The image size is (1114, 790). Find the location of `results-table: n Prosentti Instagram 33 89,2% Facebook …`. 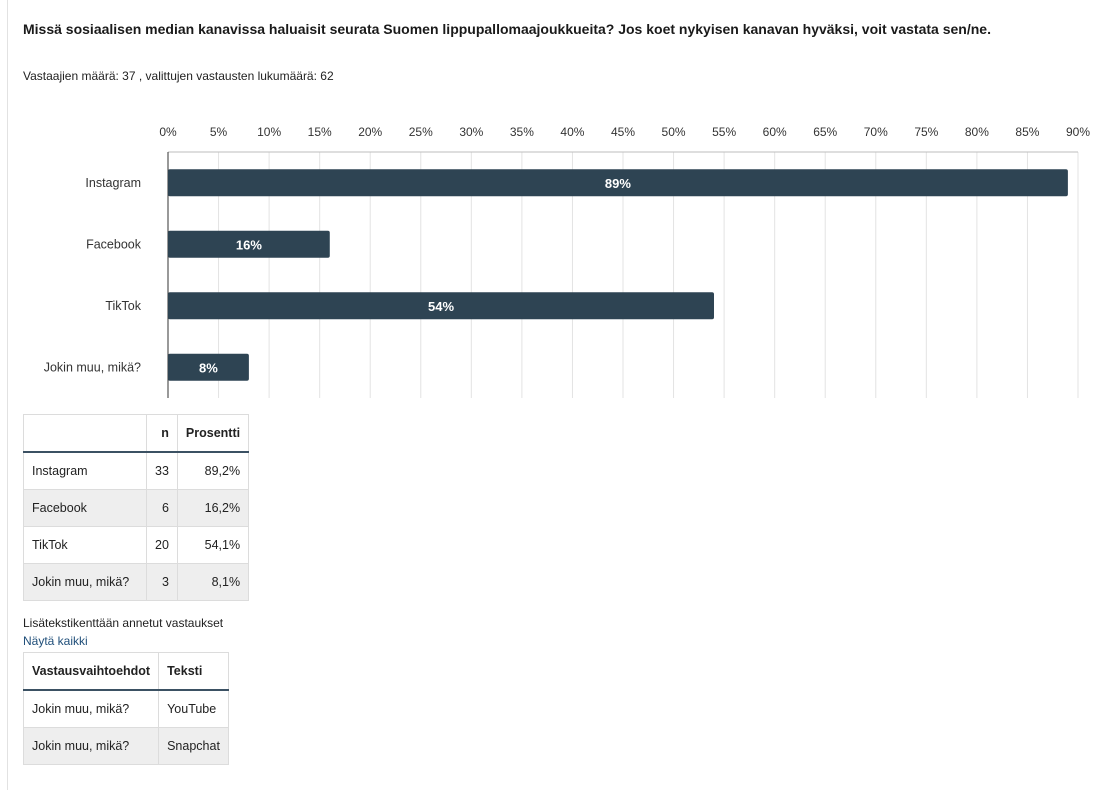

results-table: n Prosentti Instagram 33 89,2% Facebook … is located at coordinates (136, 507).